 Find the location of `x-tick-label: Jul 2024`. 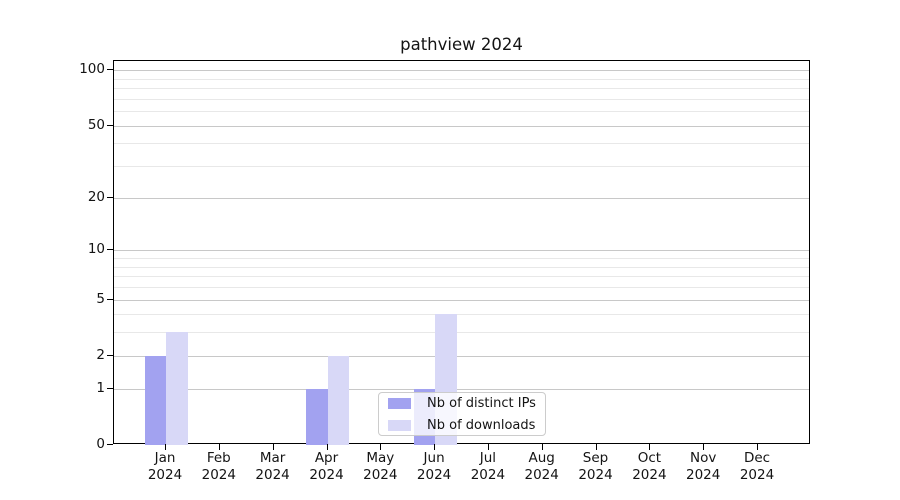

x-tick-label: Jul 2024 is located at coordinates (488, 466).